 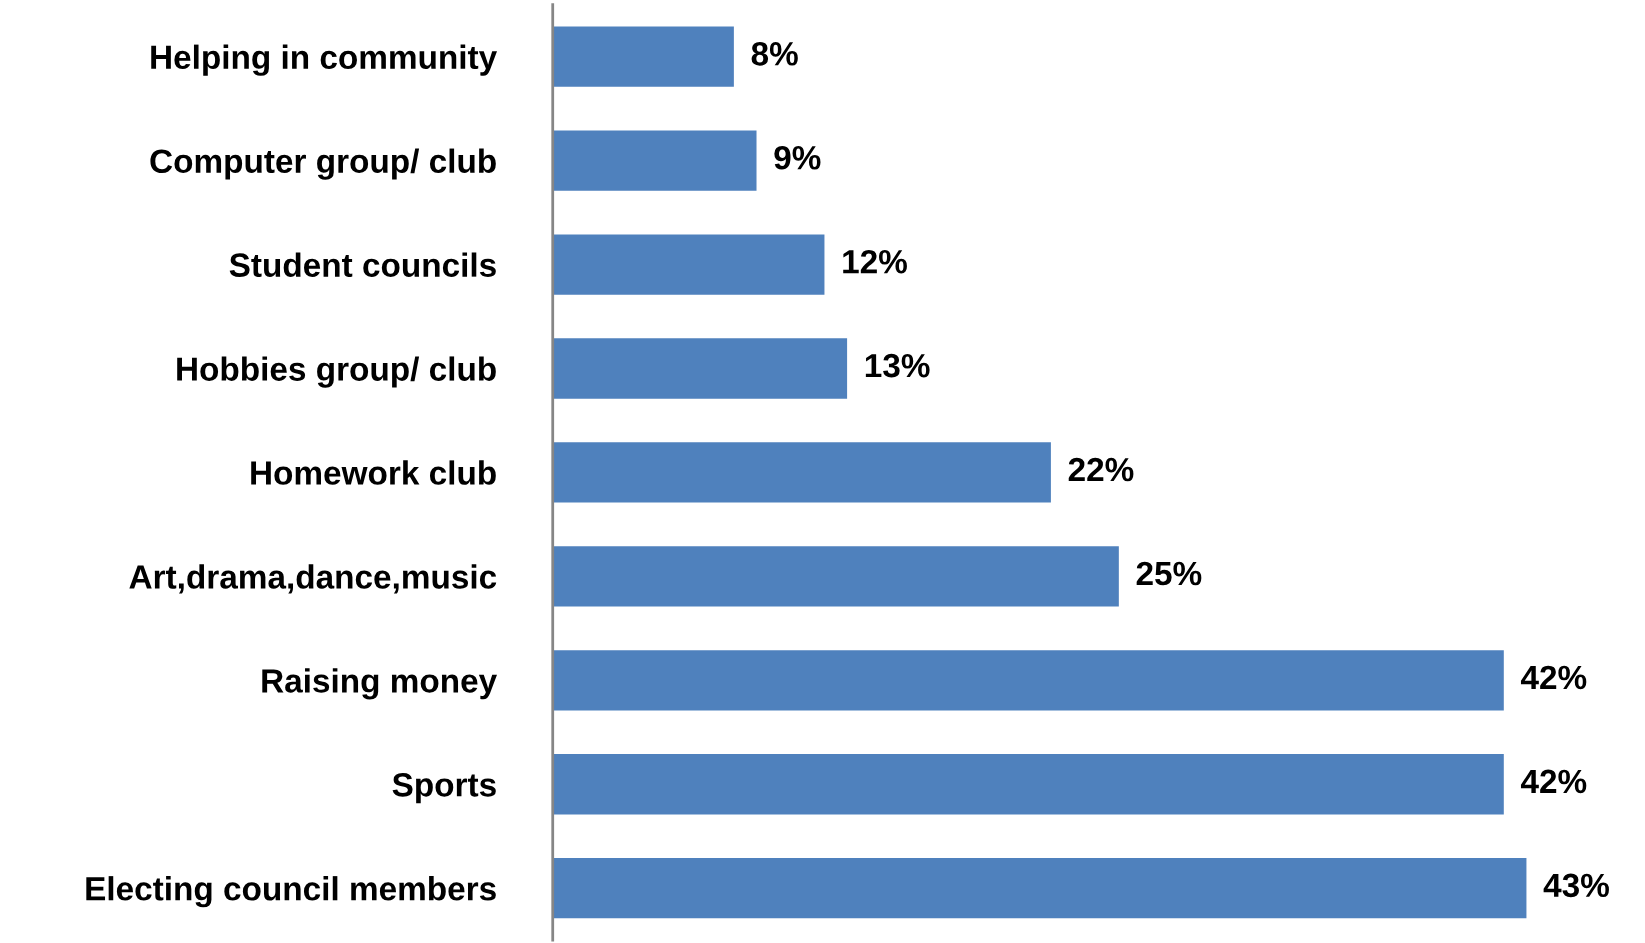 What do you see at coordinates (1169, 573) in the screenshot?
I see `data-label: 25%` at bounding box center [1169, 573].